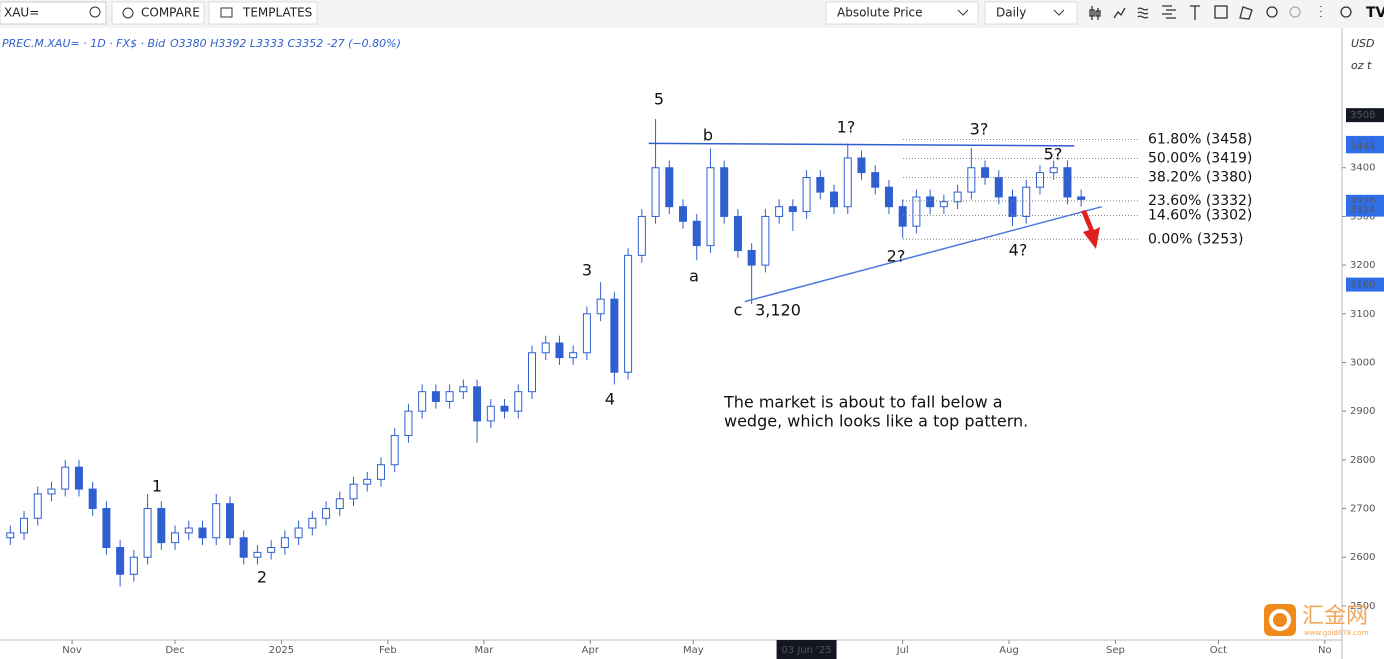  I want to click on y-tick-label: 2800, so click(1362, 460).